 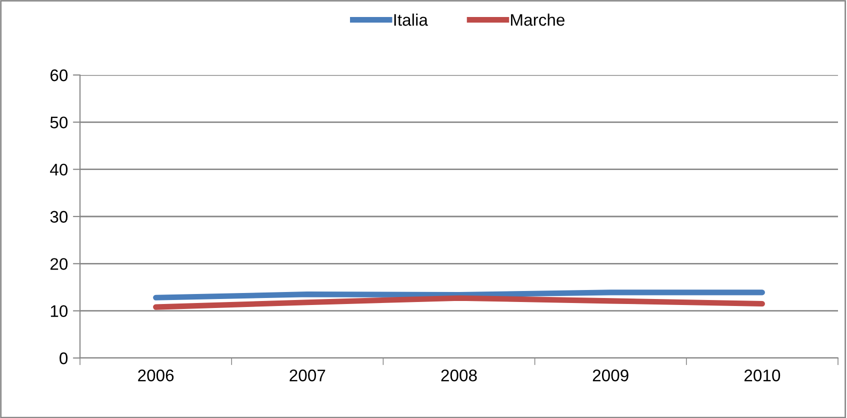 I want to click on legend-label: Italia, so click(x=411, y=20).